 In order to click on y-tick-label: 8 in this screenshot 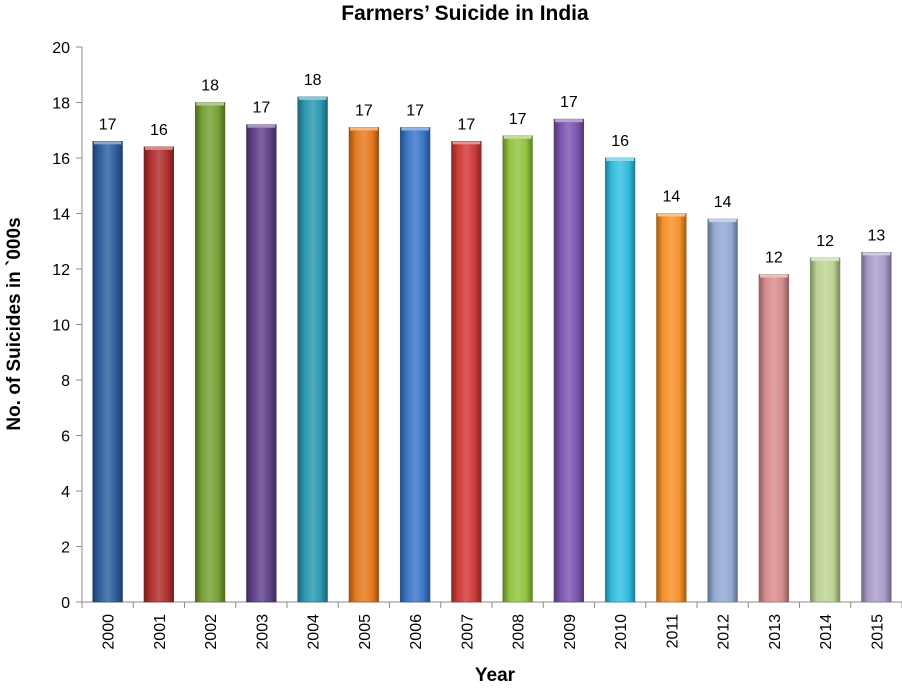, I will do `click(65, 381)`.